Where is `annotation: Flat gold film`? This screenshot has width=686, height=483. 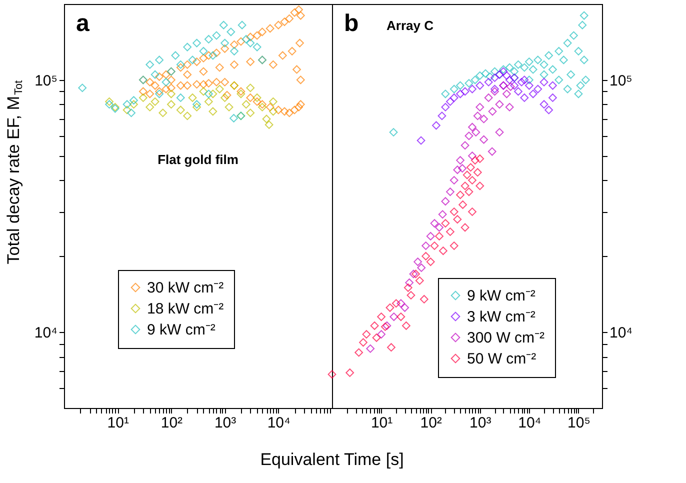 annotation: Flat gold film is located at coordinates (198, 159).